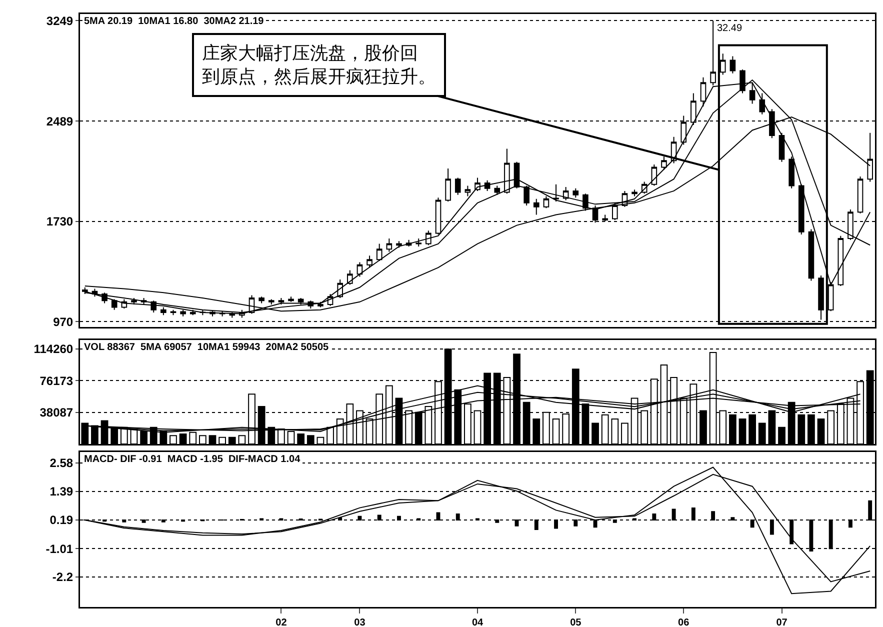 The height and width of the screenshot is (627, 883). Describe the element at coordinates (62, 491) in the screenshot. I see `y-tick-label: 1.39` at that location.